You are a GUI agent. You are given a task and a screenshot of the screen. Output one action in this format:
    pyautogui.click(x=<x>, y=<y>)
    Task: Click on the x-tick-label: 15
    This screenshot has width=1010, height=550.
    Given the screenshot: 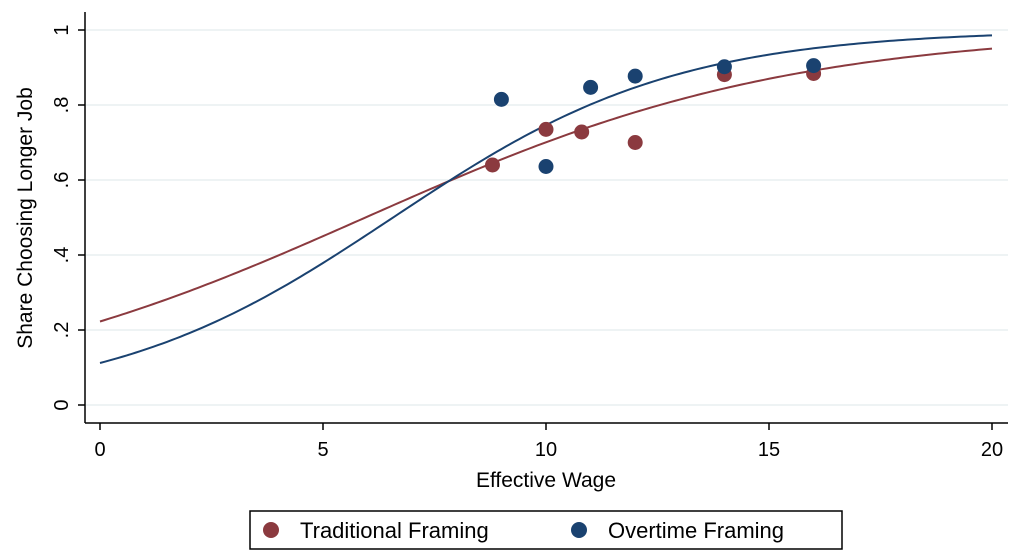 What is the action you would take?
    pyautogui.click(x=769, y=450)
    